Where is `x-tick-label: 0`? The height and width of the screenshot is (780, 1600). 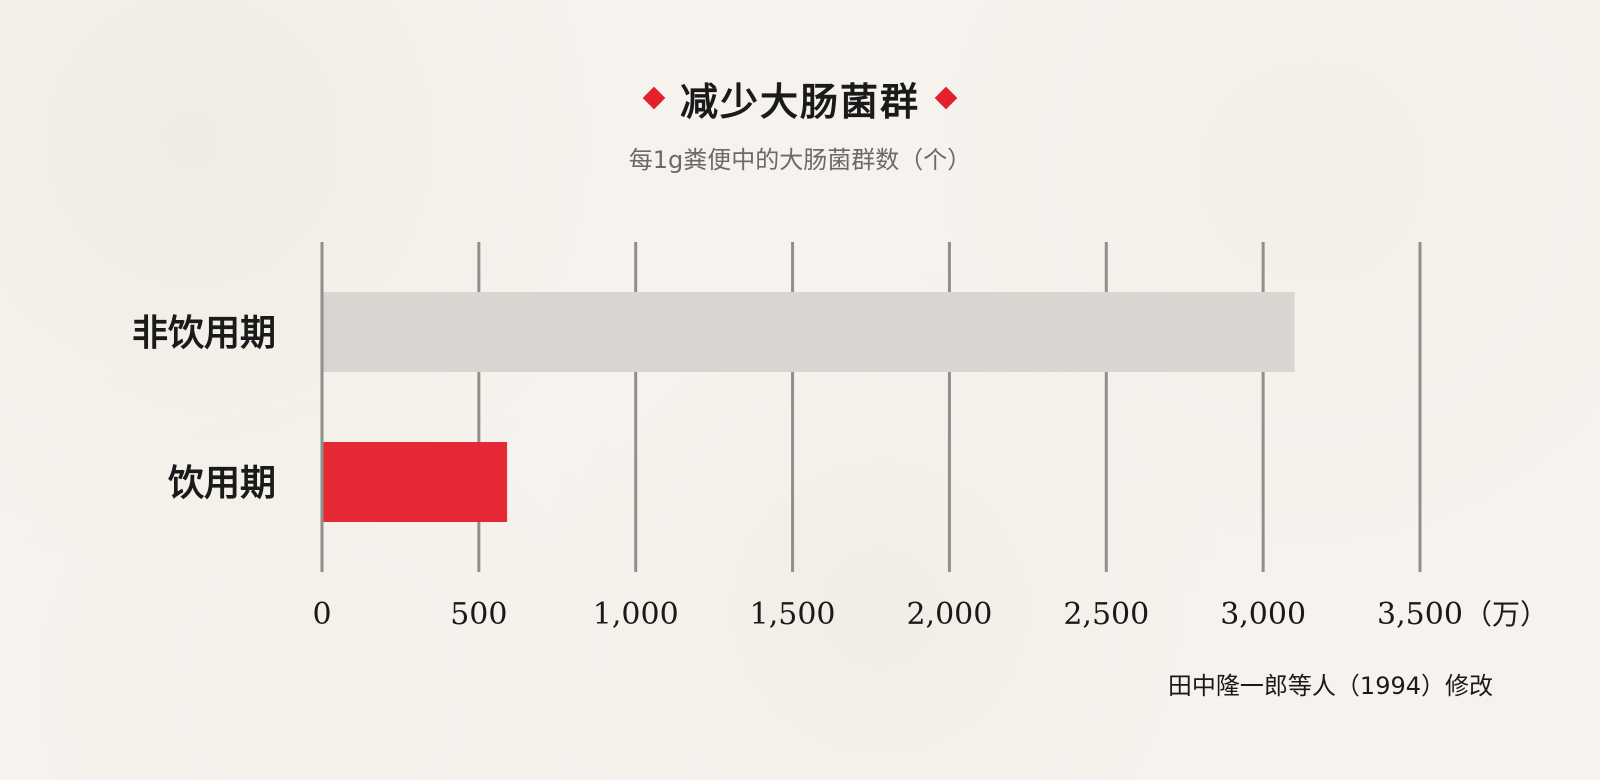
x-tick-label: 0 is located at coordinates (321, 614).